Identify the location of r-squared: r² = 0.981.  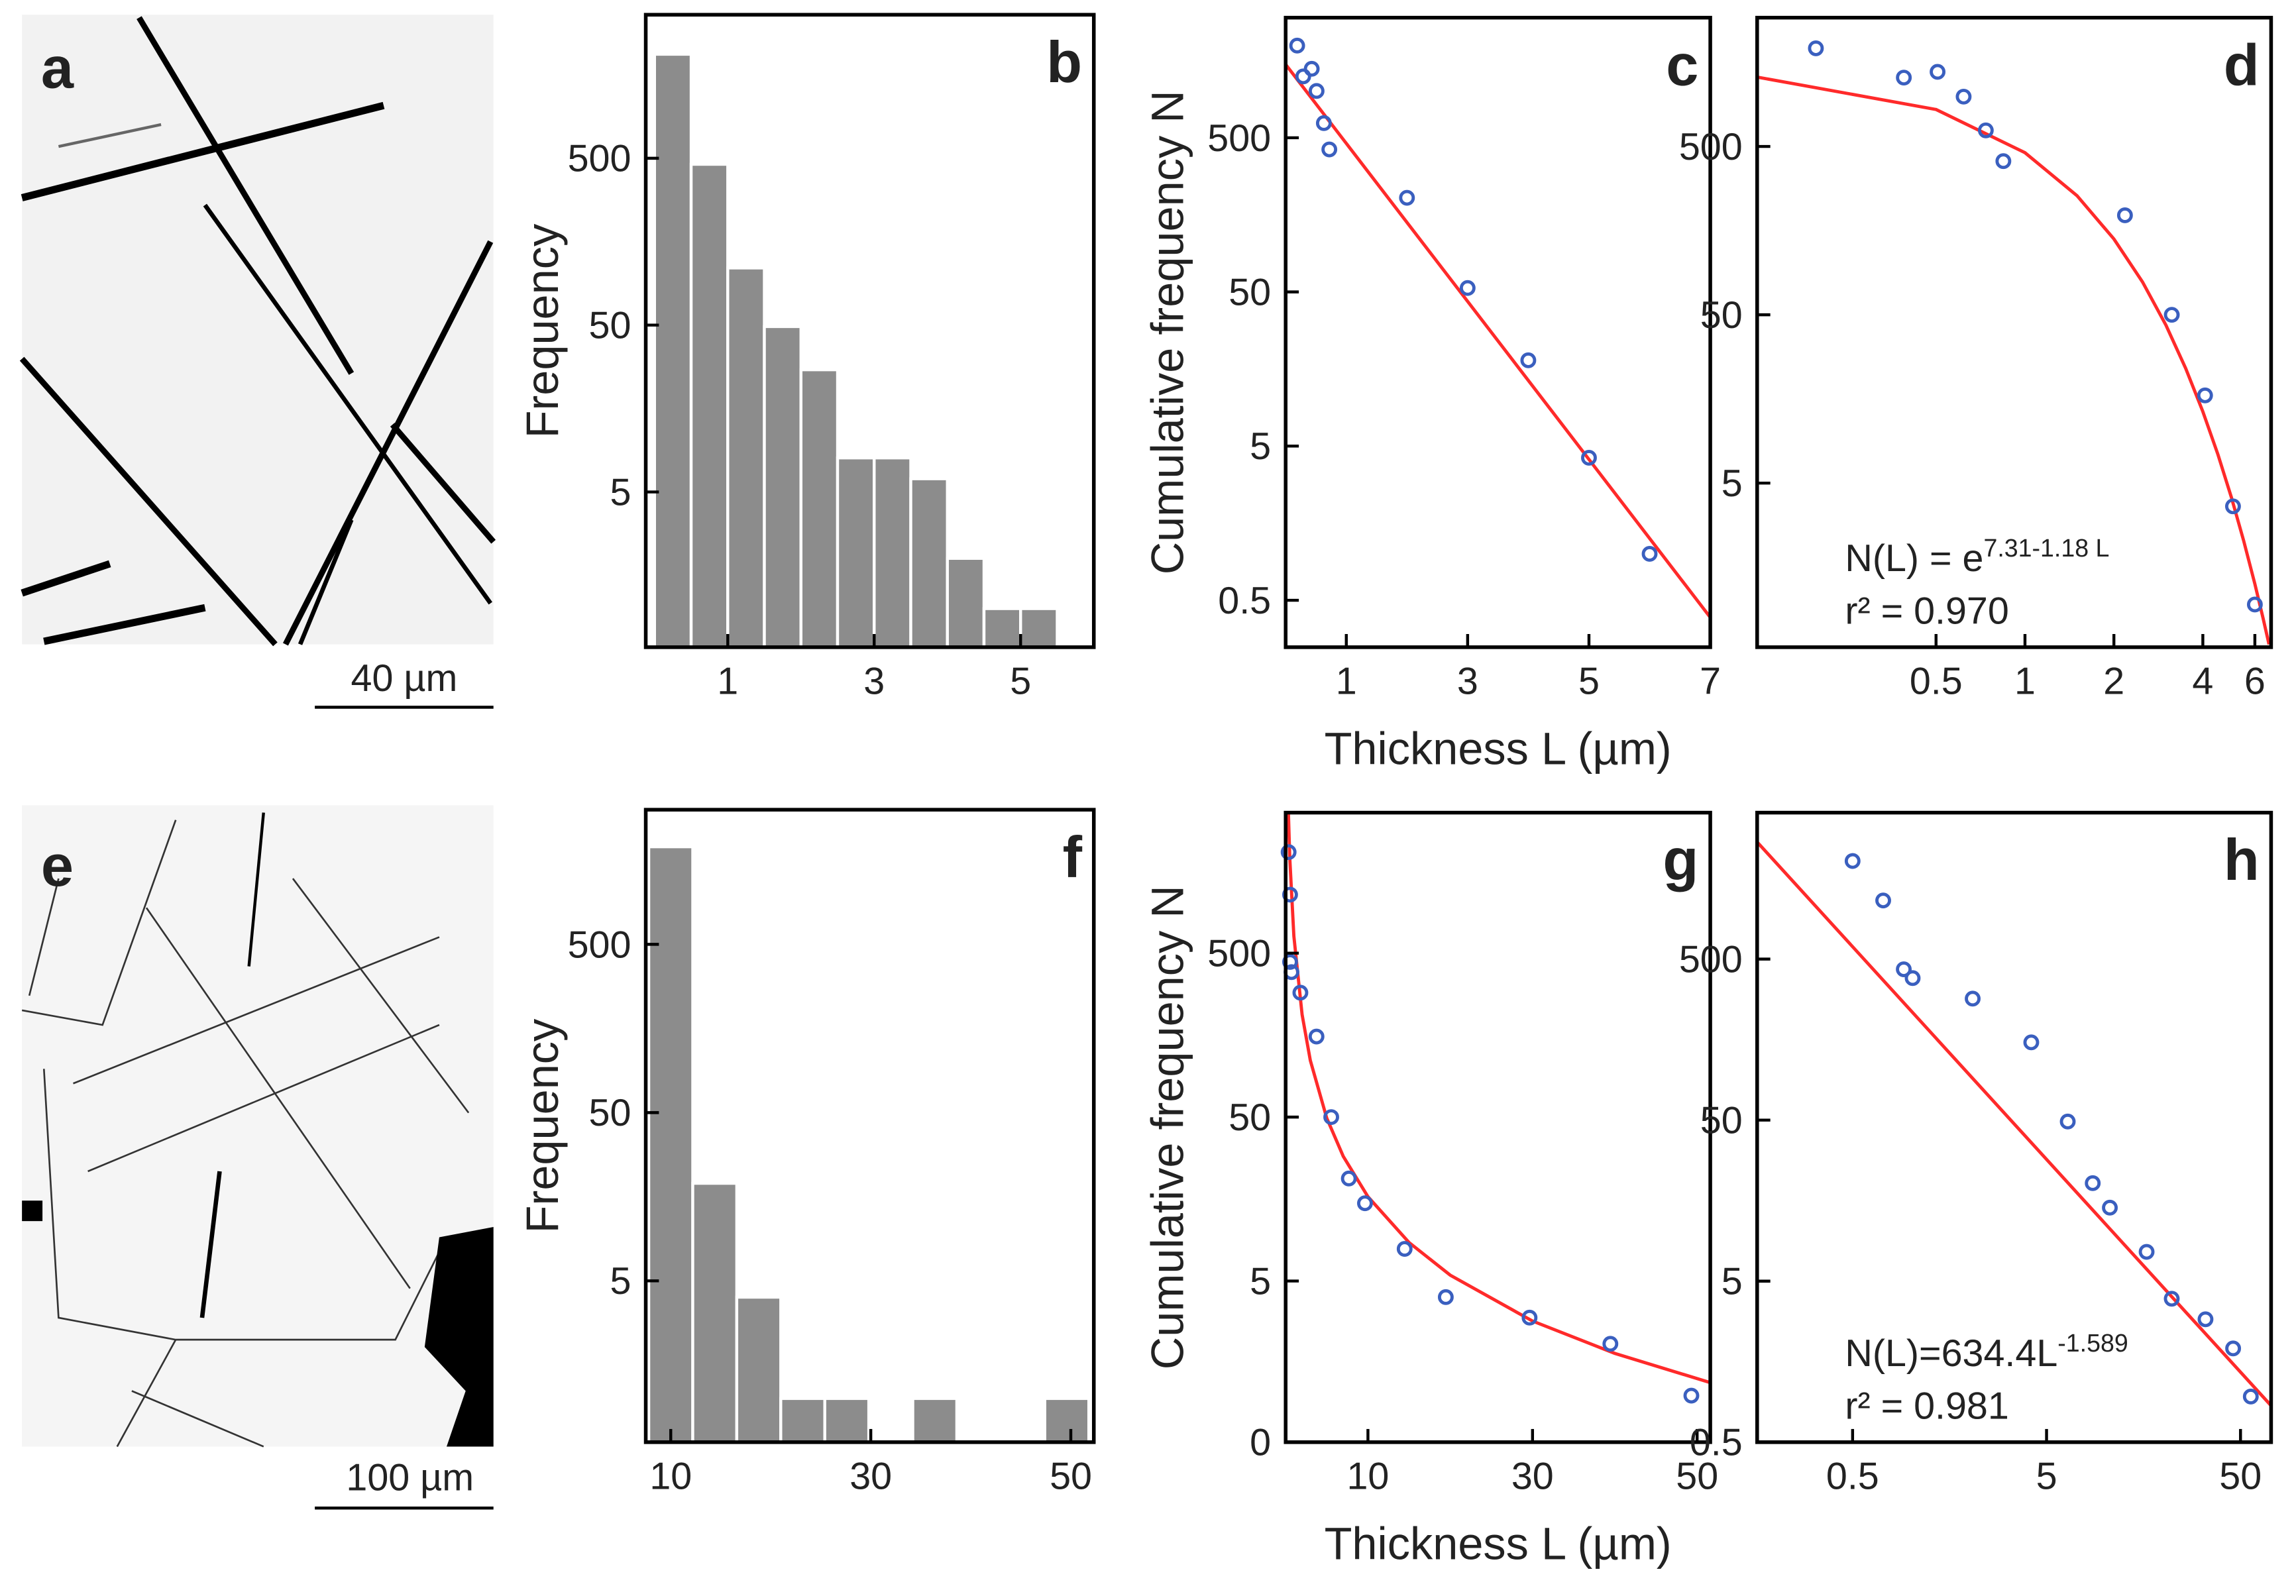
(1926, 1406).